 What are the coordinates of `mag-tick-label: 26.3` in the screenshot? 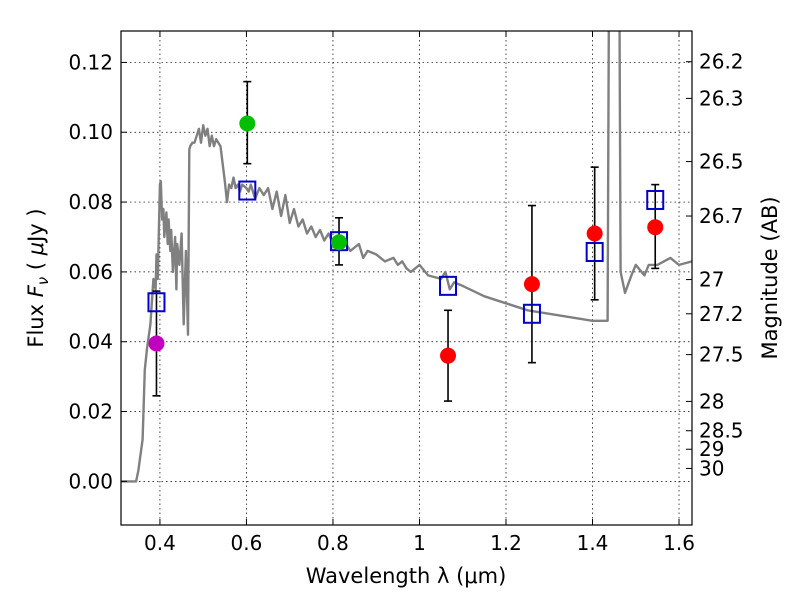 It's located at (721, 98).